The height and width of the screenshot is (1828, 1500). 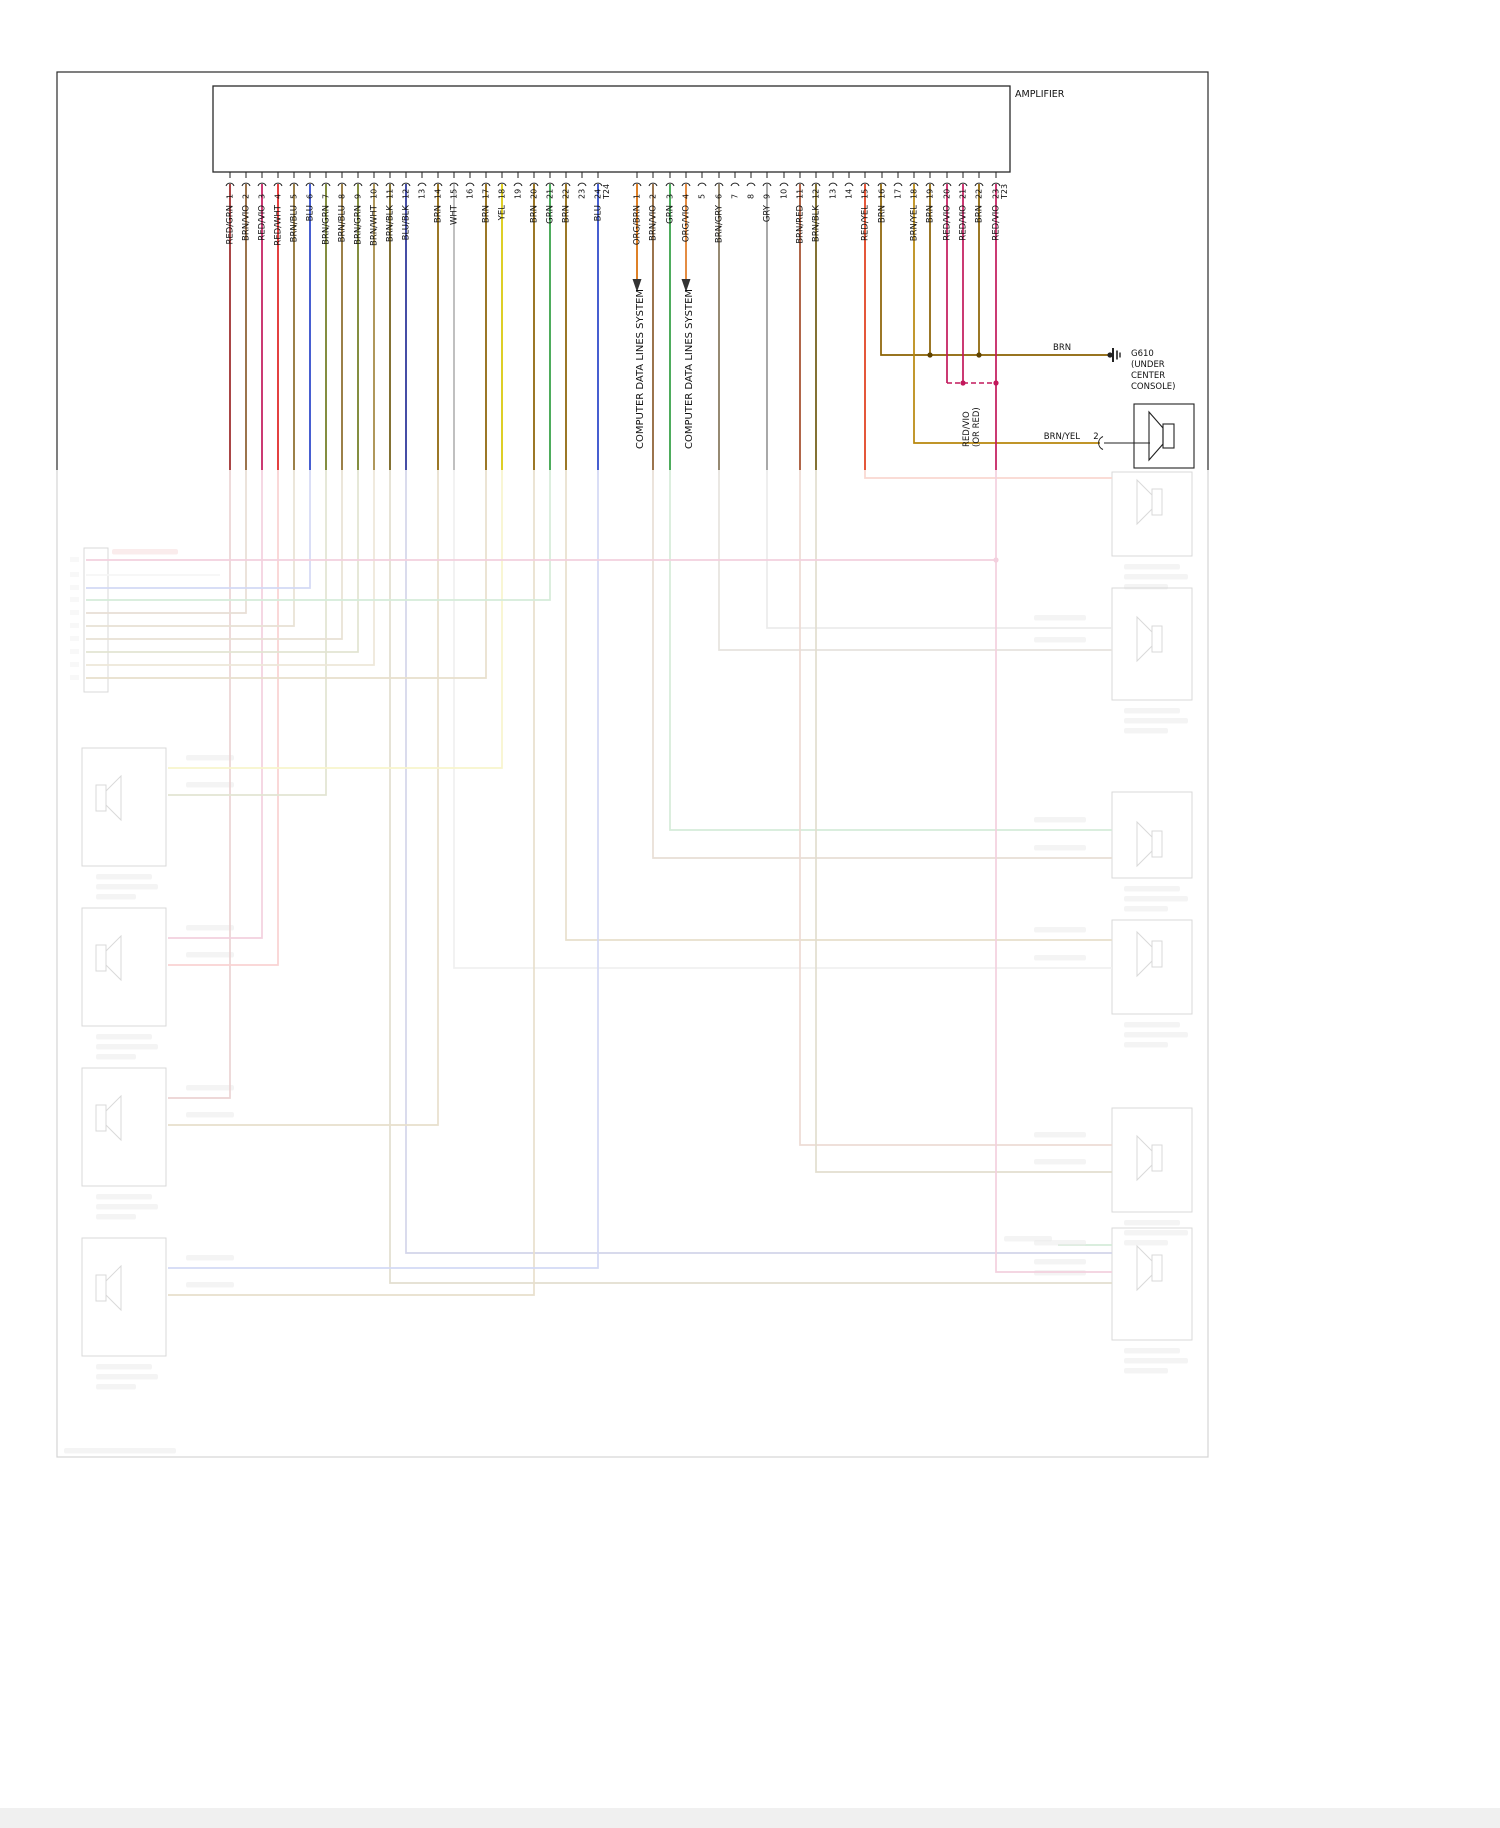 I want to click on pin-number: 3, so click(x=670, y=196).